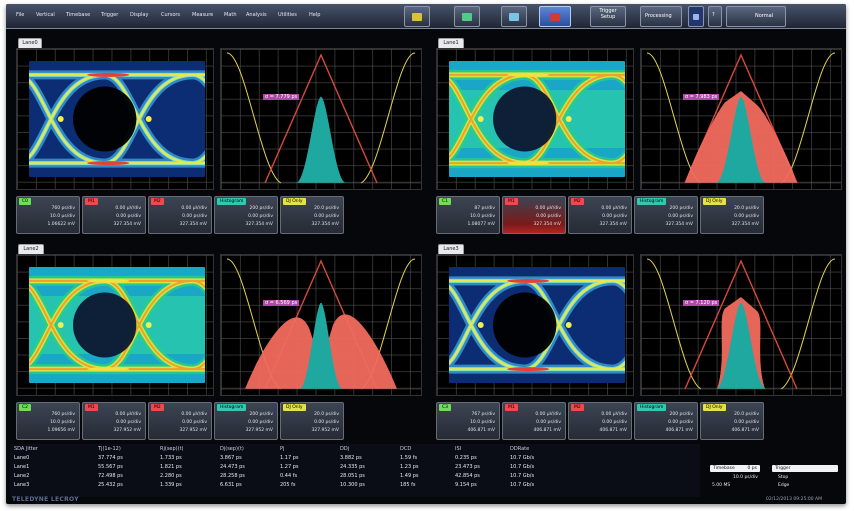  I want to click on timebase-scale: 10.0 ps/div, so click(745, 477).